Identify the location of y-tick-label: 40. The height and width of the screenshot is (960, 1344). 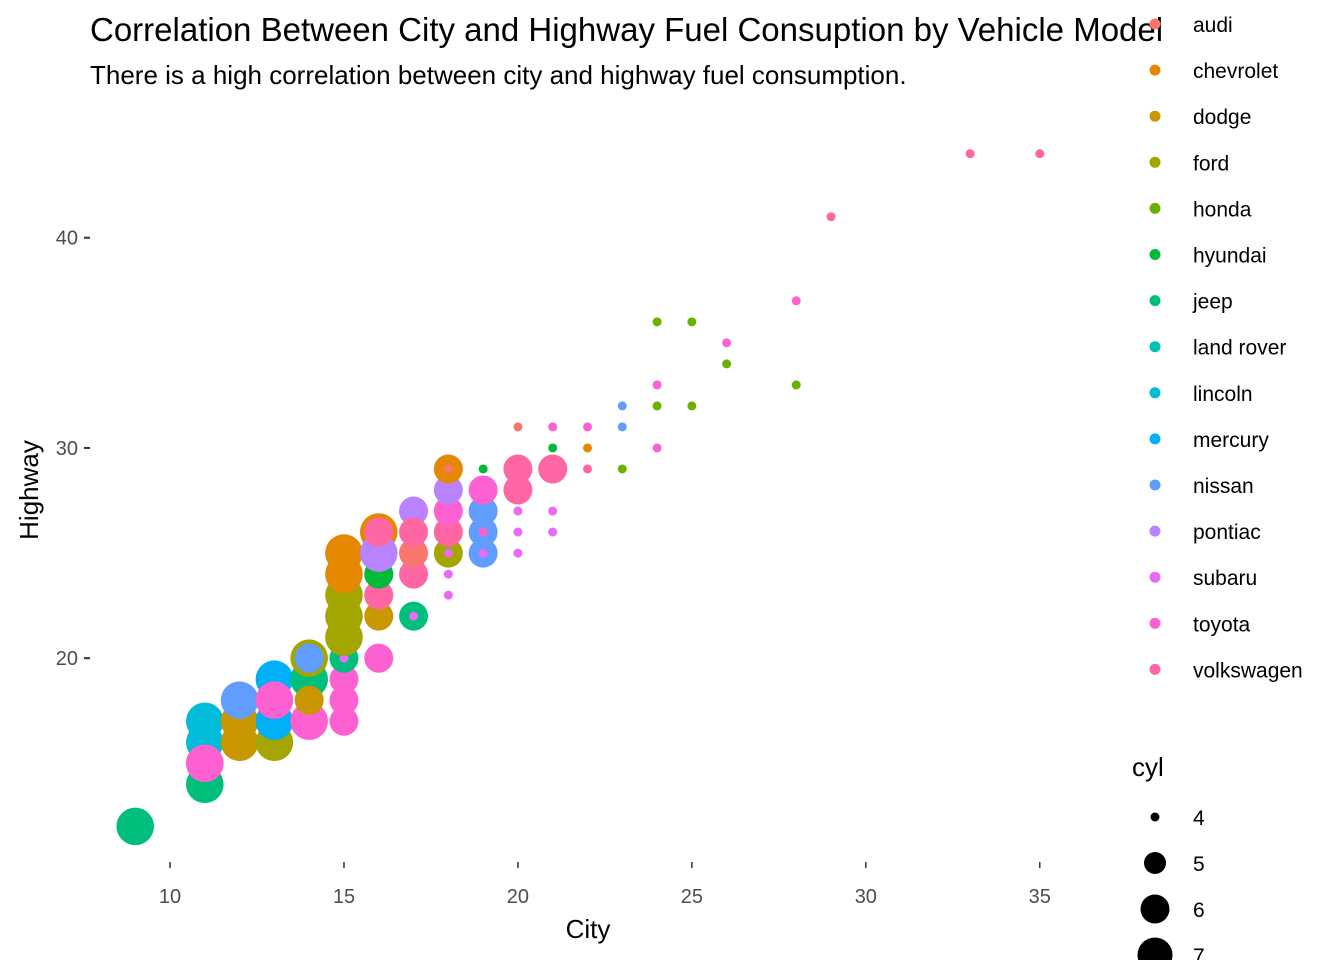
(67, 239).